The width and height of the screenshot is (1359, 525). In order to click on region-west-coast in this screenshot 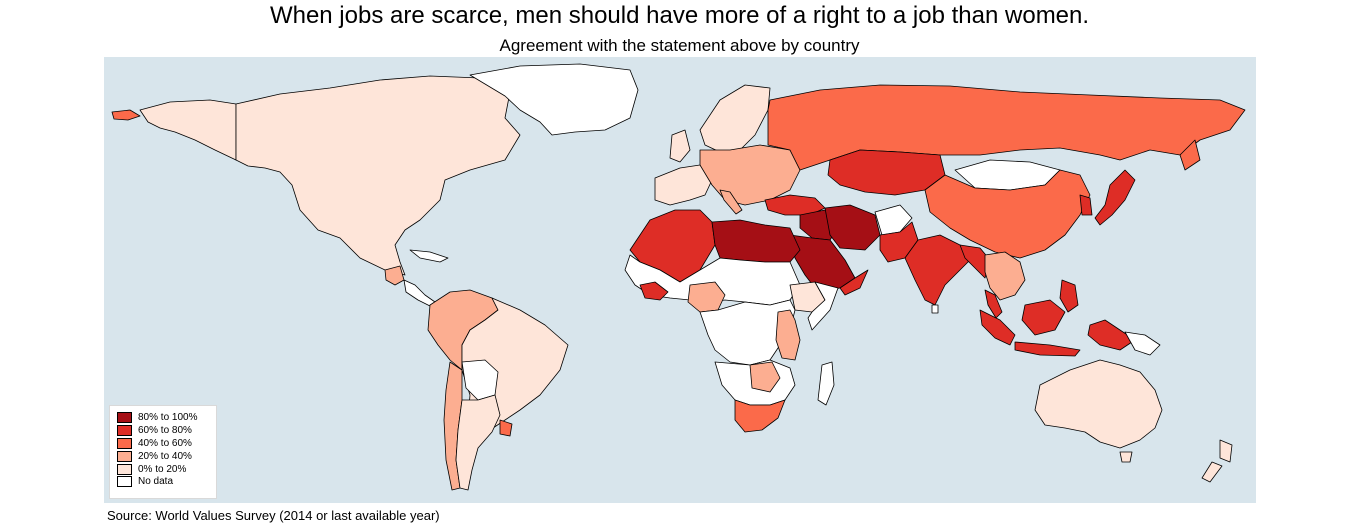, I will do `click(654, 291)`.